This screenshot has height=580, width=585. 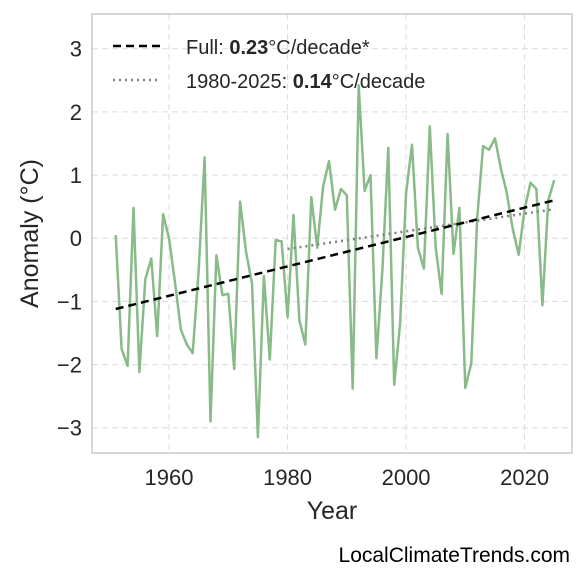 I want to click on watermark-text: LocalClimateTrends.com, so click(x=454, y=555).